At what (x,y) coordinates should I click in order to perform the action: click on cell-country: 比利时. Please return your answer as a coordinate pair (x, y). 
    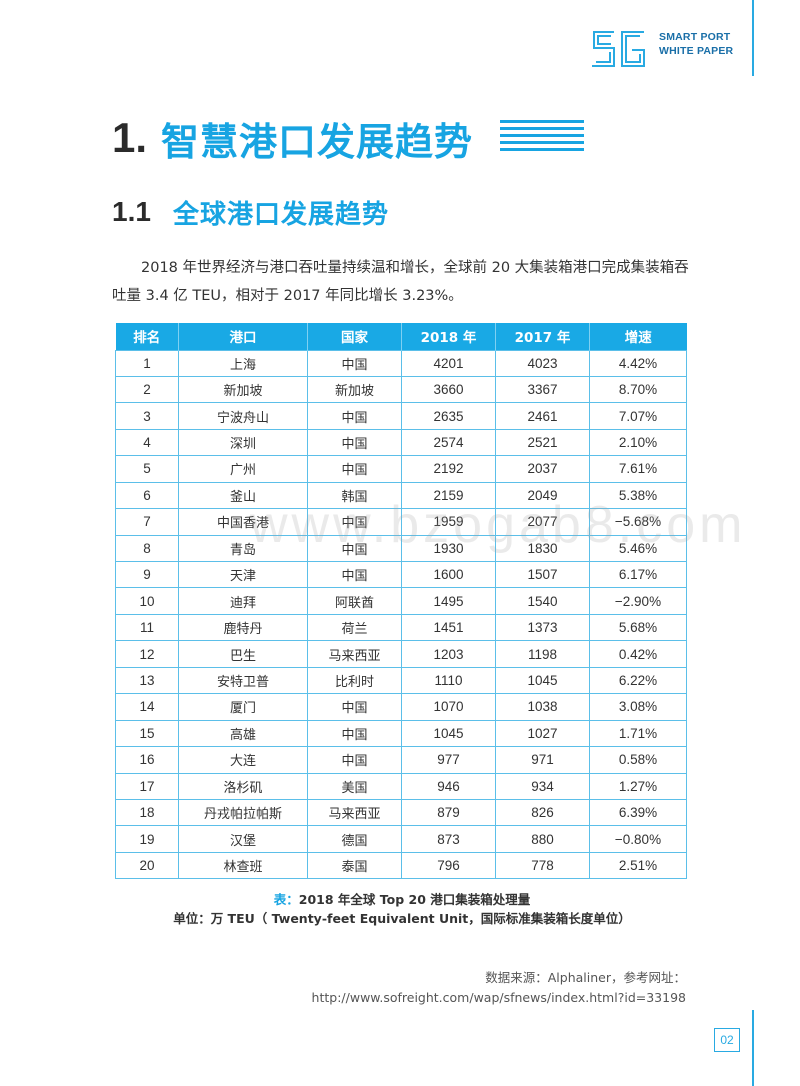
    Looking at the image, I should click on (354, 680).